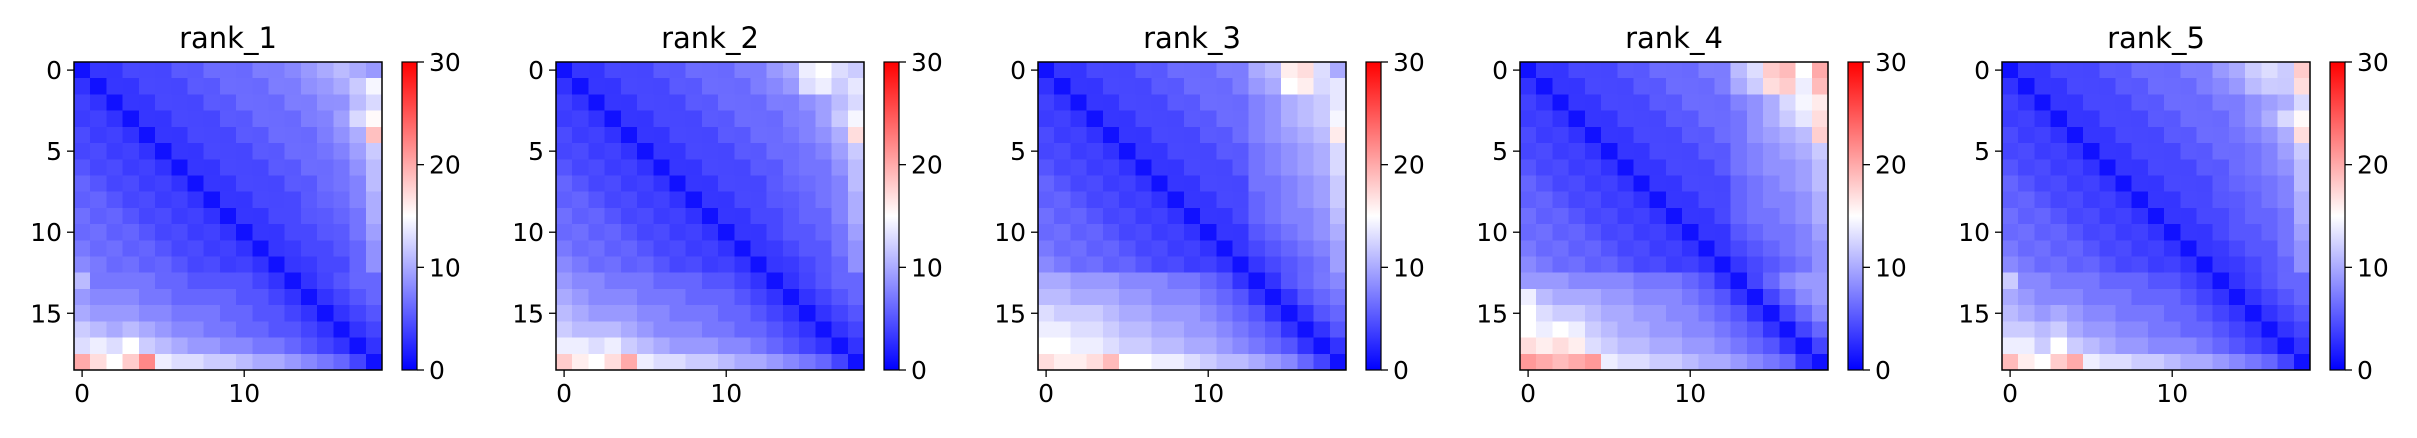 The height and width of the screenshot is (438, 2417). I want to click on y-tick-label: 15, so click(1010, 313).